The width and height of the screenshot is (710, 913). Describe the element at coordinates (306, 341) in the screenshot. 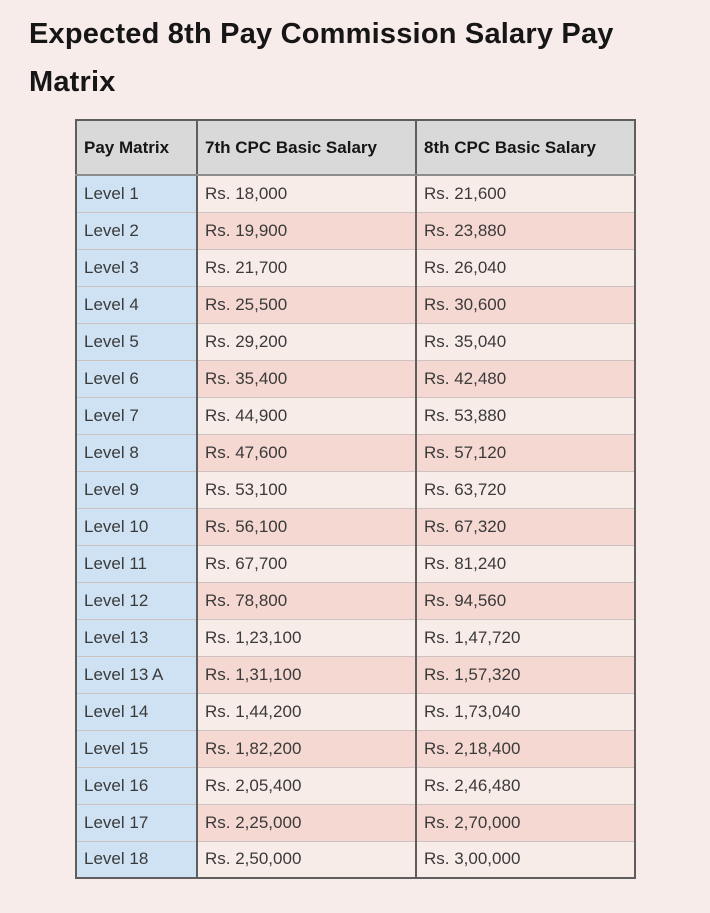

I see `cpc7-salary-cell: Rs. 29,200` at that location.